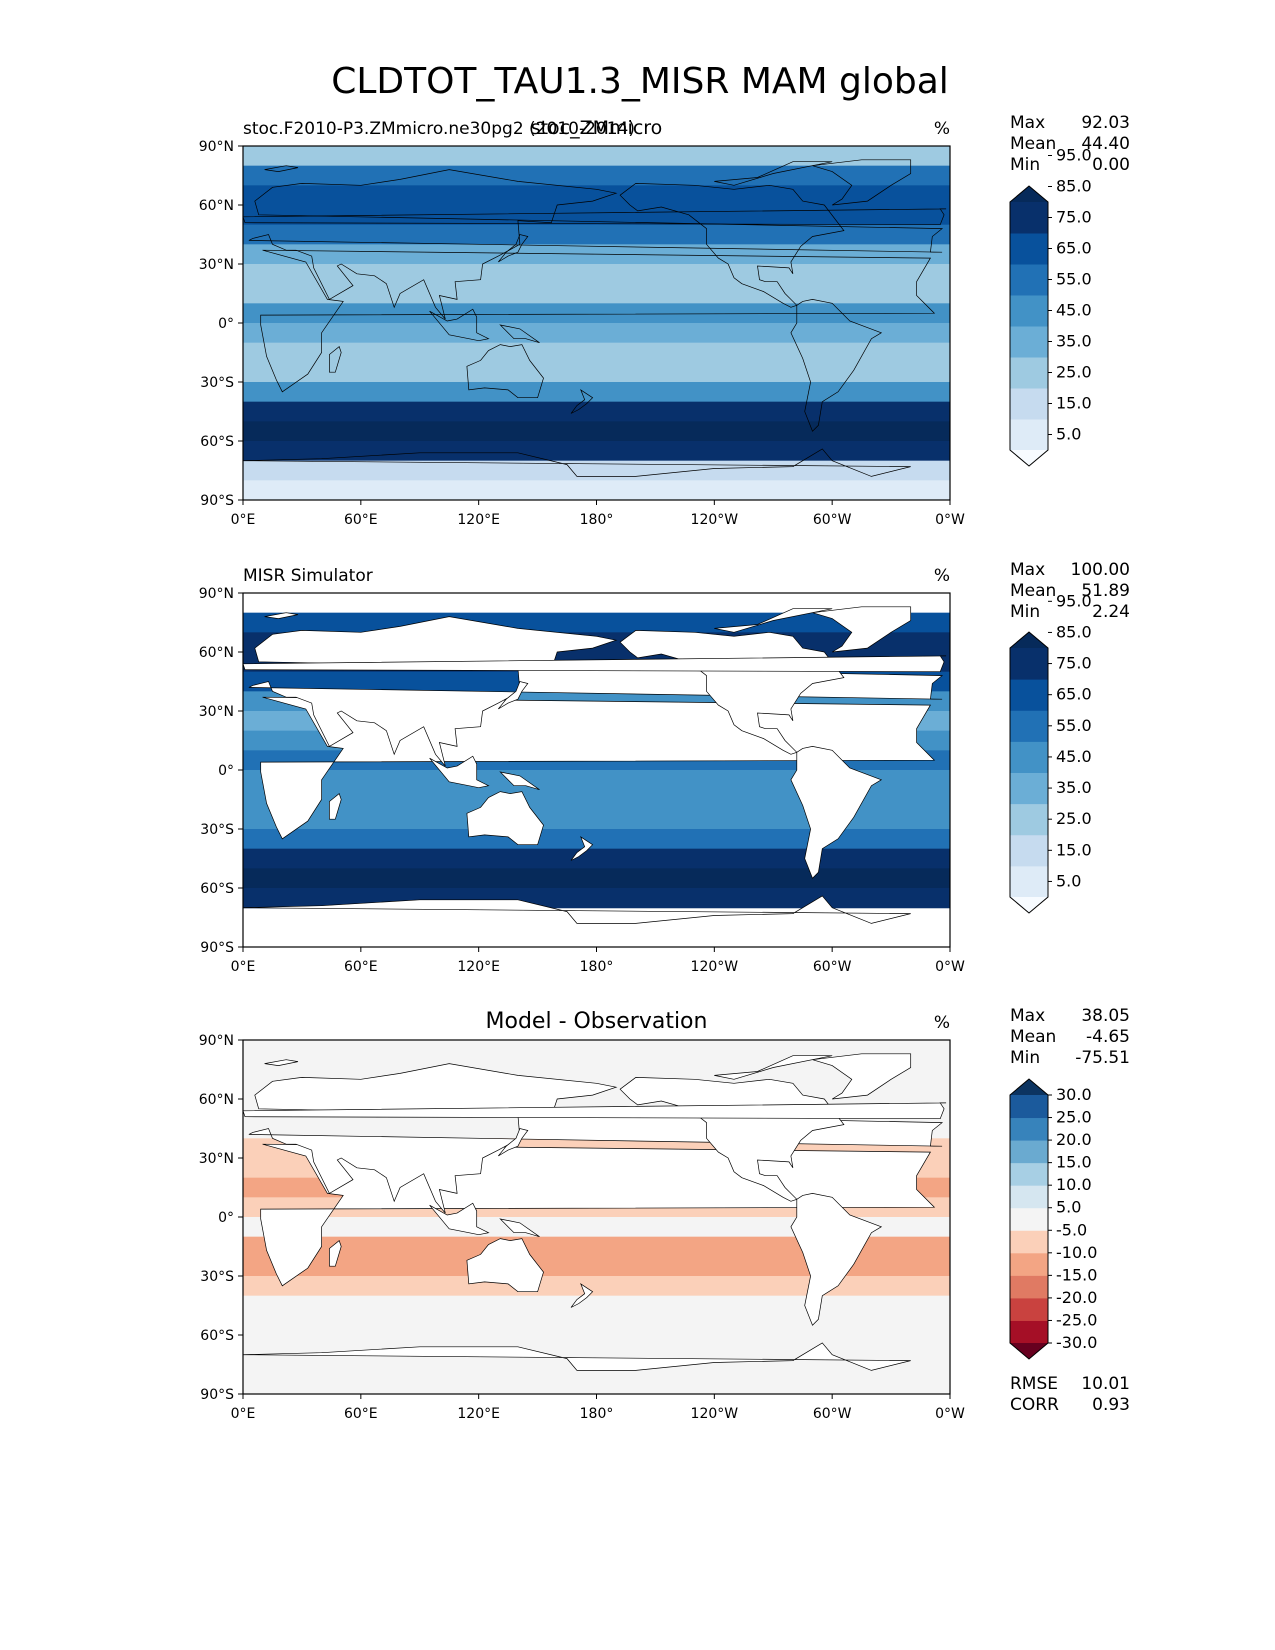 The image size is (1275, 1650). Describe the element at coordinates (217, 1395) in the screenshot. I see `ytick-label: 90°S` at that location.